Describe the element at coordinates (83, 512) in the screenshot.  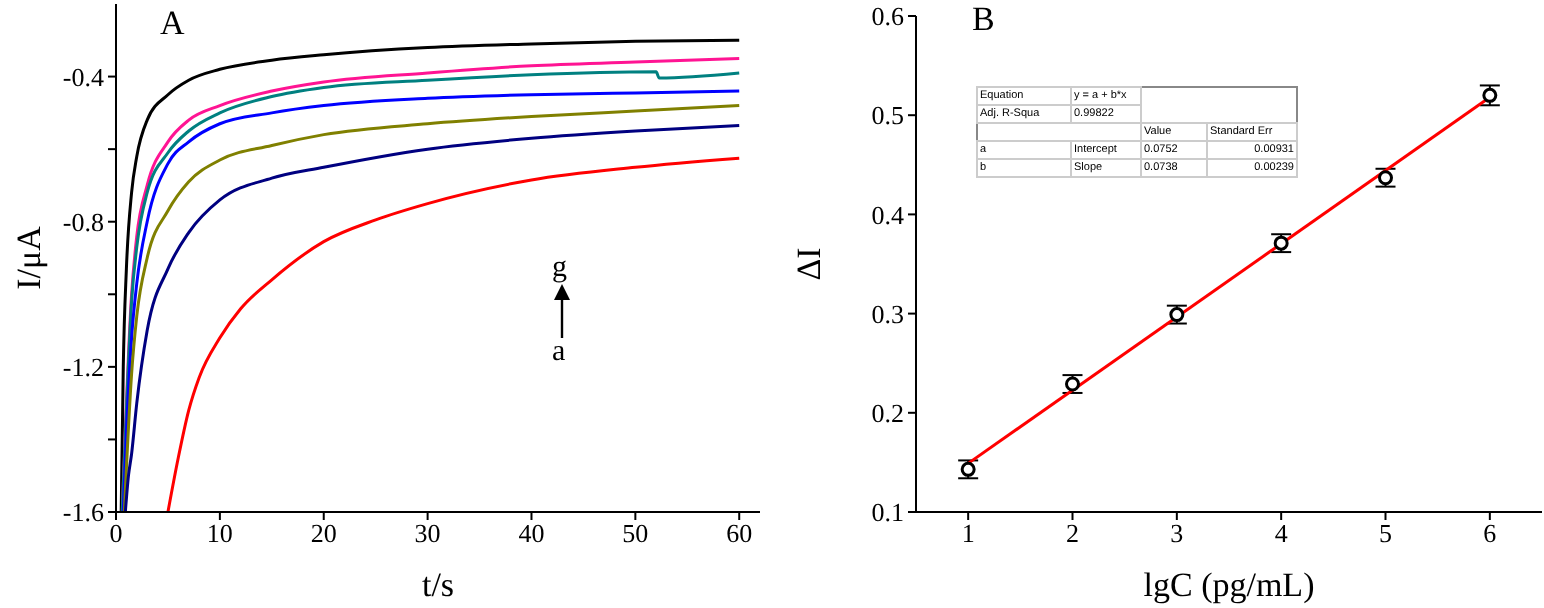
I see `y-tick-label: -1.6` at that location.